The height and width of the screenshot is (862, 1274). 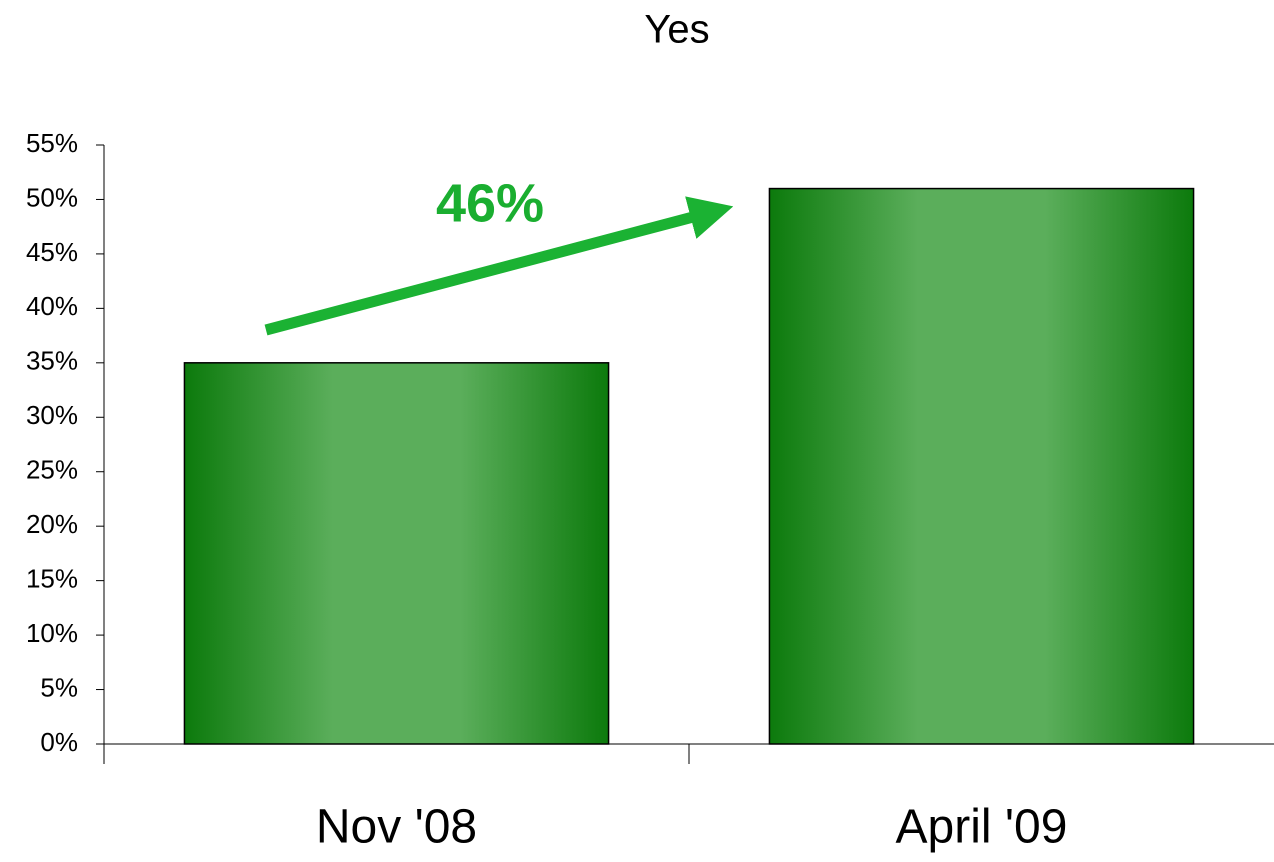 I want to click on y-tick-label: 40%, so click(x=52, y=306).